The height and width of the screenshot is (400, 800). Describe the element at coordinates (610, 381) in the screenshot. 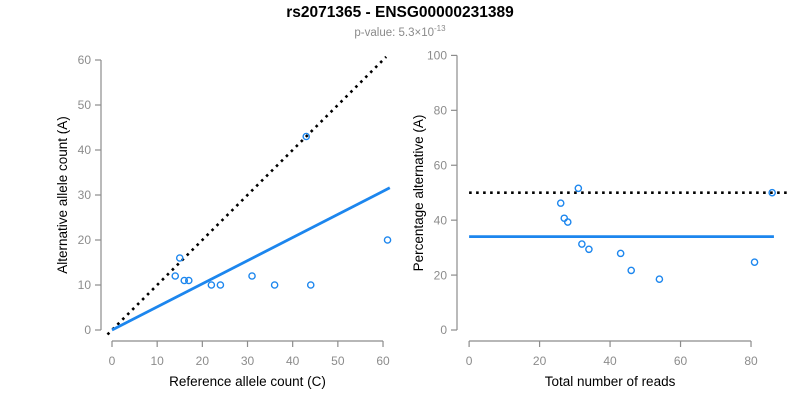

I see `x-axis-label: Total number of reads` at that location.